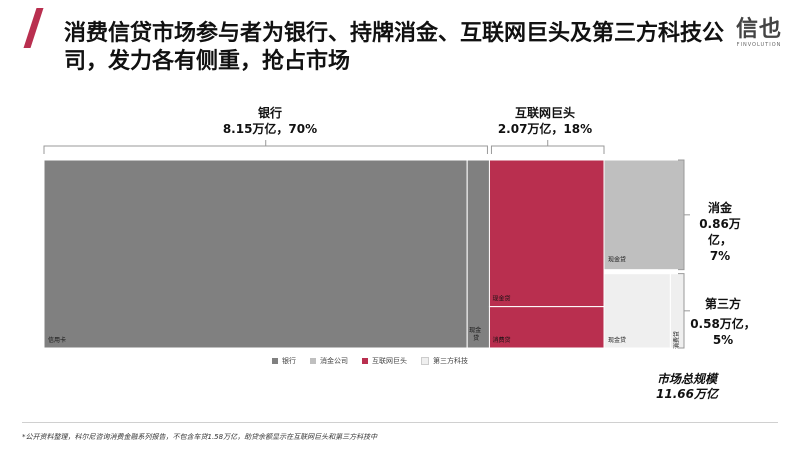  Describe the element at coordinates (544, 113) in the screenshot. I see `internet-name: 互联网巨头` at that location.